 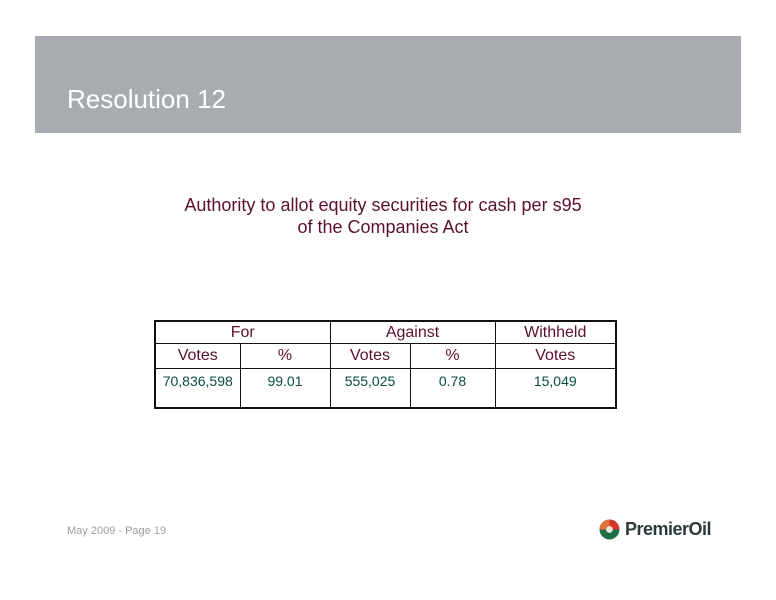 I want to click on cell-withheld-votes: 15,049, so click(x=555, y=381).